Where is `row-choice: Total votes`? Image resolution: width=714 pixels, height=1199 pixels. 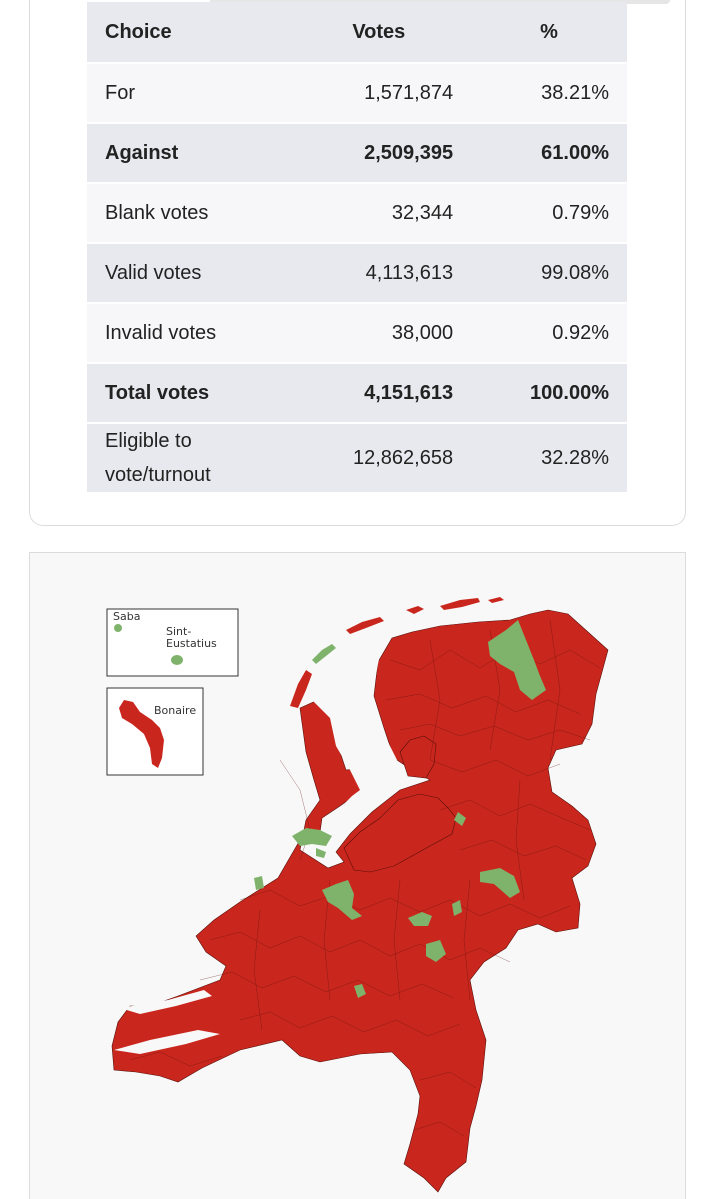 row-choice: Total votes is located at coordinates (187, 393).